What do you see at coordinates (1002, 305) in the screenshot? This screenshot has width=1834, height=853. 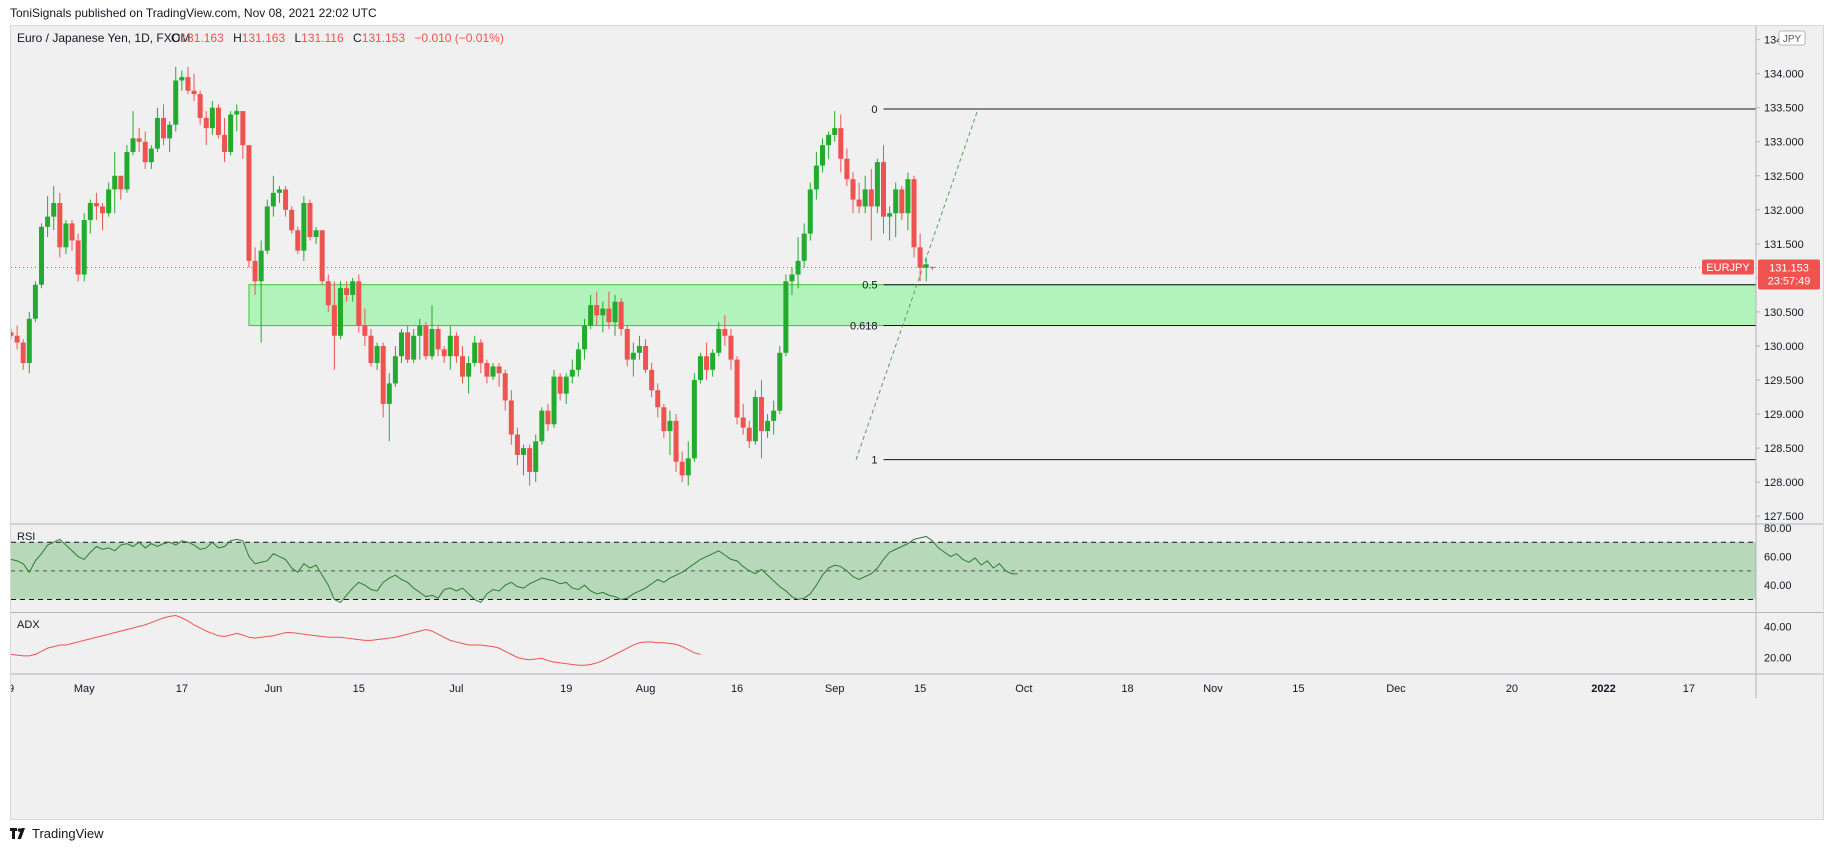 I see `support-zone` at bounding box center [1002, 305].